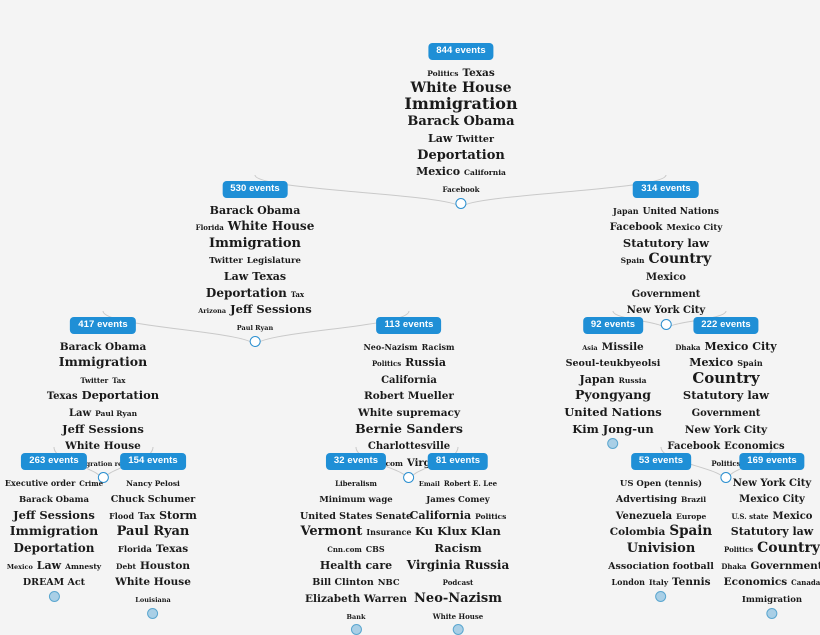  Describe the element at coordinates (390, 346) in the screenshot. I see `word-cloud-term: Neo-Nazism` at that location.